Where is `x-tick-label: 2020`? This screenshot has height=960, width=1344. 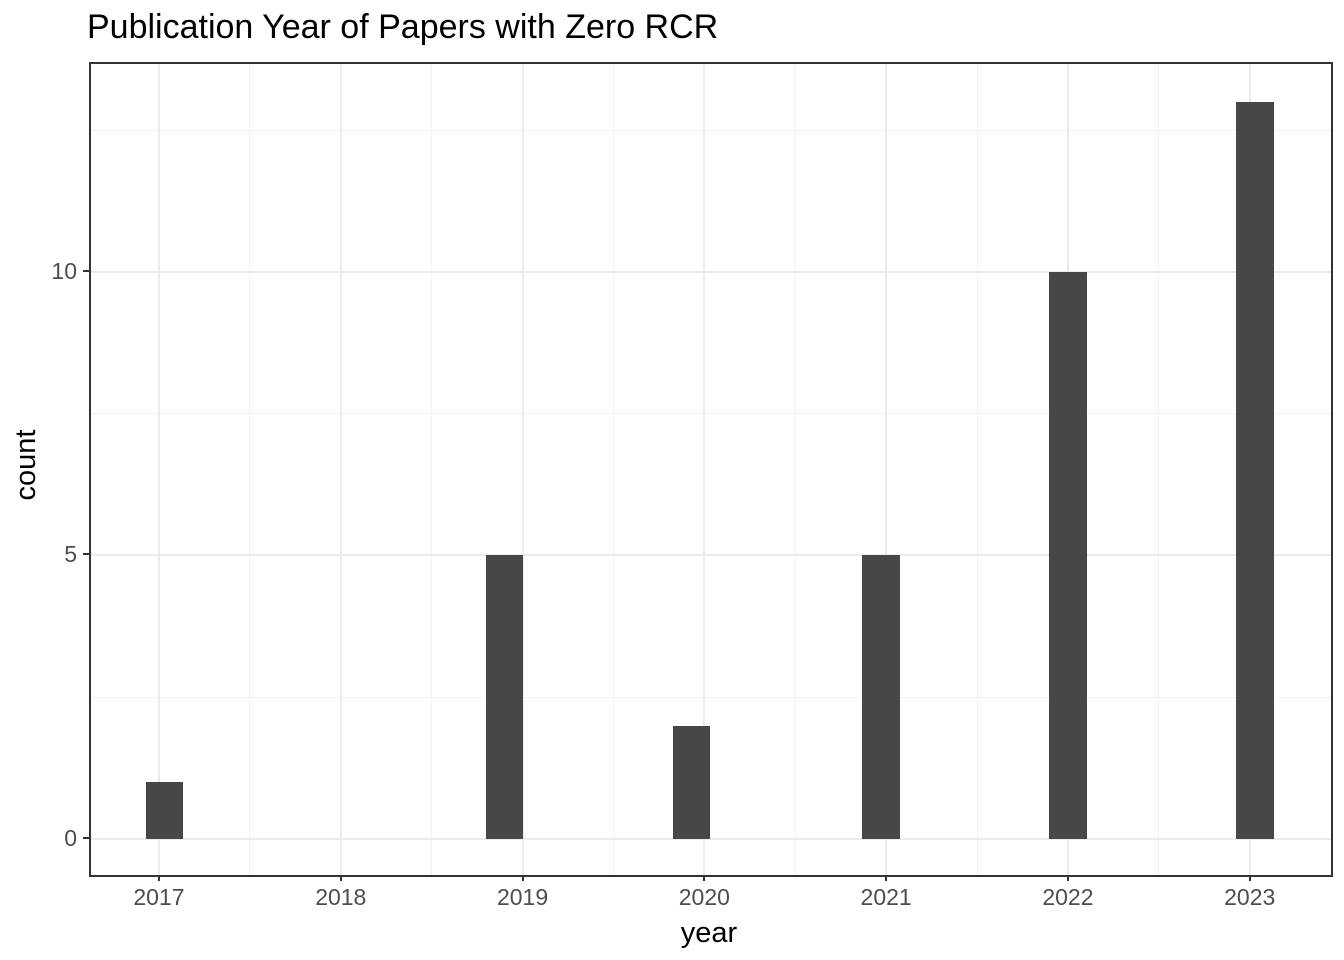 x-tick-label: 2020 is located at coordinates (704, 897).